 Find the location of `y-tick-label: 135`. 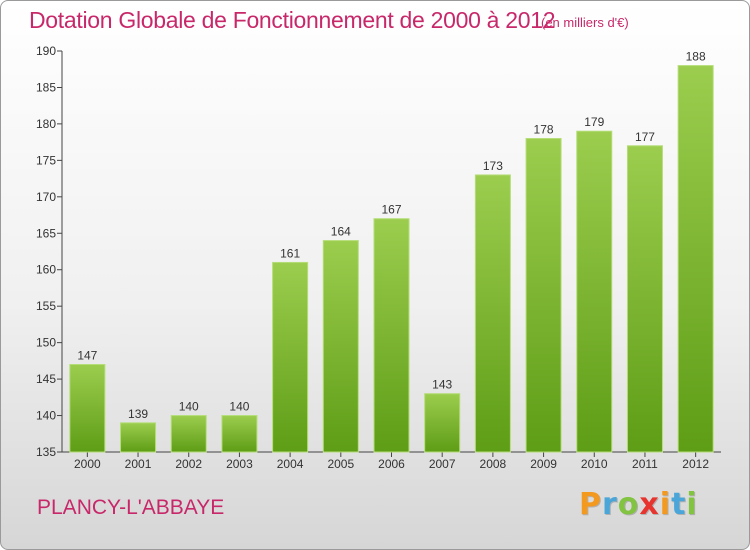

y-tick-label: 135 is located at coordinates (46, 452).